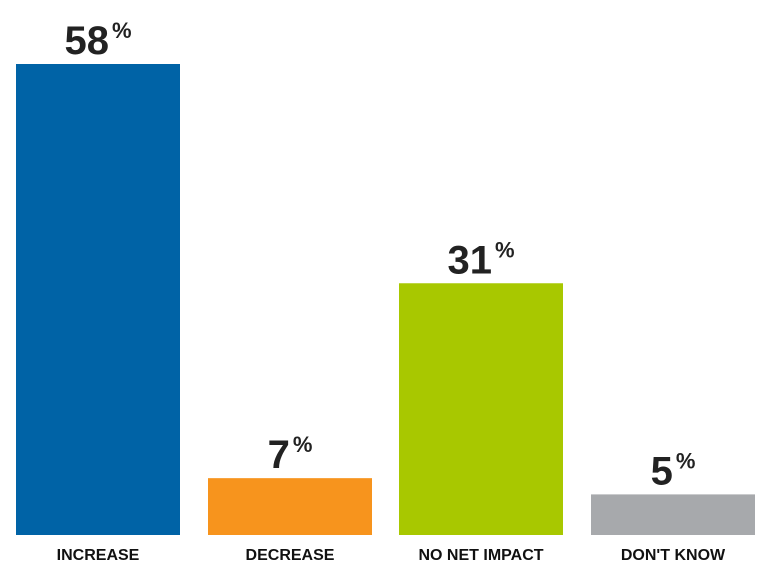 This screenshot has width=757, height=568. I want to click on category-label-don-t-know: DON'T KNOW, so click(673, 555).